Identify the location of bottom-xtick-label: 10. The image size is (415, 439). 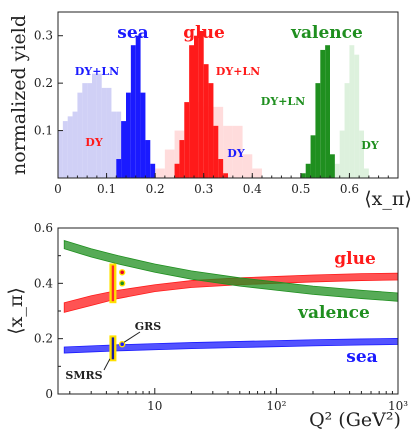
(154, 406).